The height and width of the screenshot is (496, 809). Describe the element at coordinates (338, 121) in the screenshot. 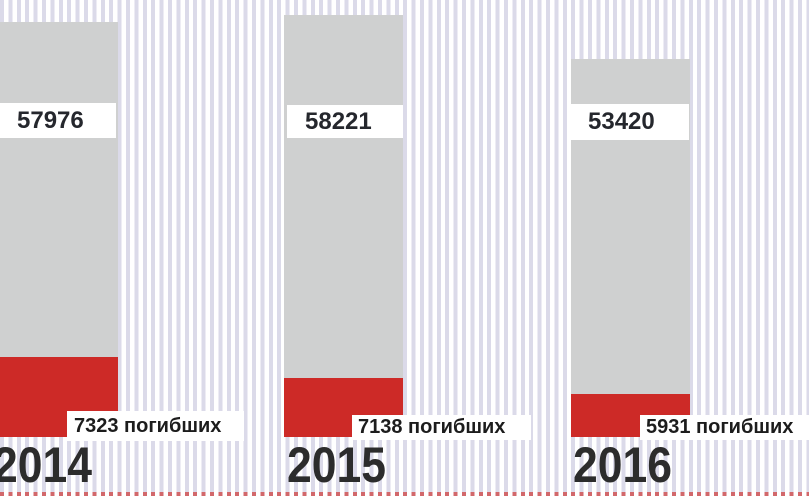

I see `total-value-2015: 58221` at that location.